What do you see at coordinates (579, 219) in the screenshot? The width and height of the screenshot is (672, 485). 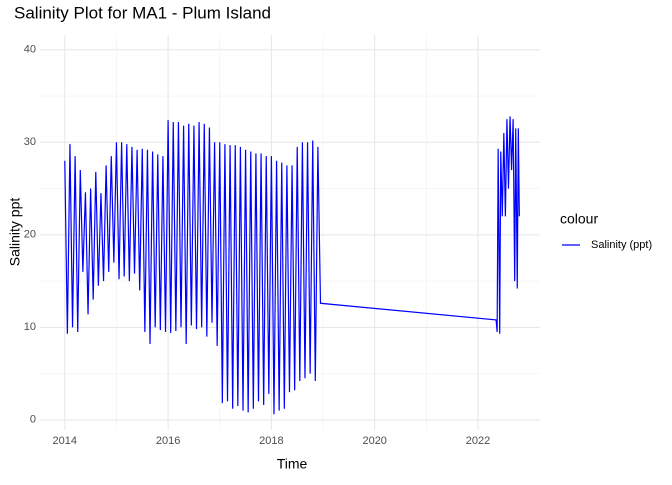 I see `legend-title: colour` at bounding box center [579, 219].